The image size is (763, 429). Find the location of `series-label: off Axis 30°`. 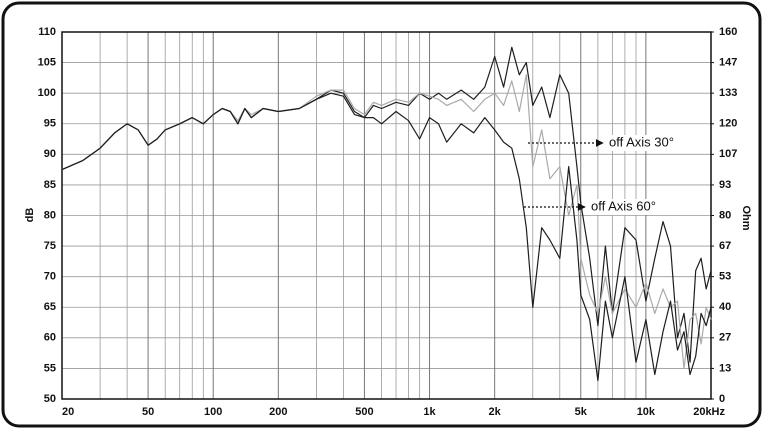

series-label: off Axis 30° is located at coordinates (641, 141).